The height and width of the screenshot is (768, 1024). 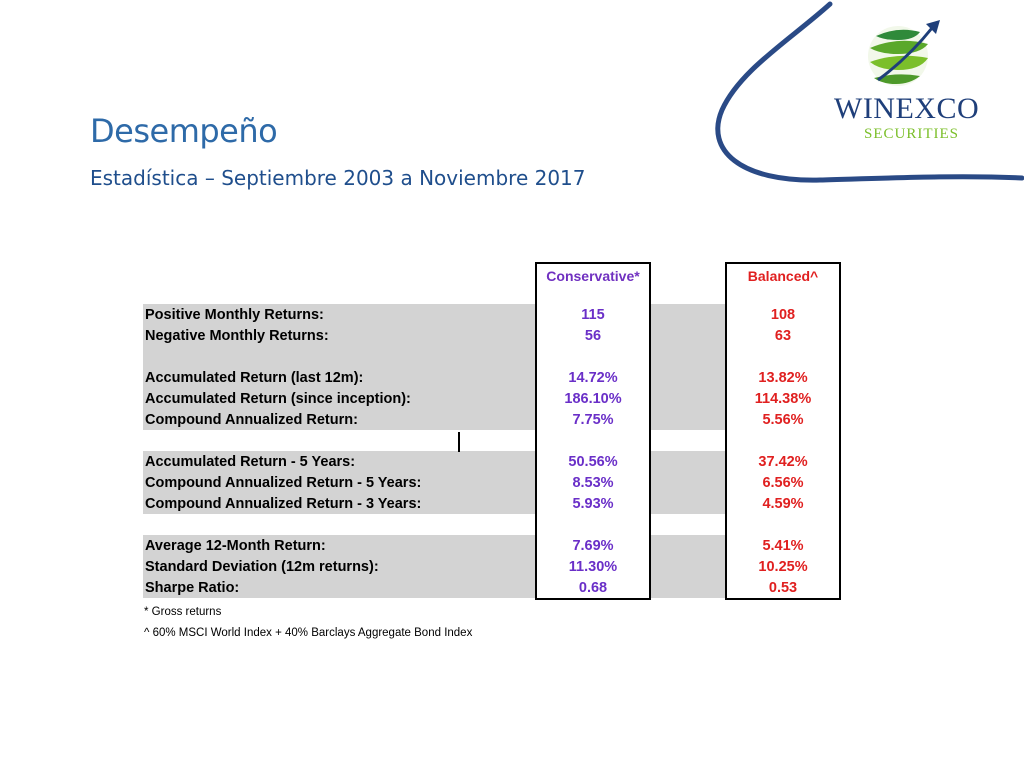 I want to click on row-label: Positive Monthly Returns:, so click(x=234, y=315).